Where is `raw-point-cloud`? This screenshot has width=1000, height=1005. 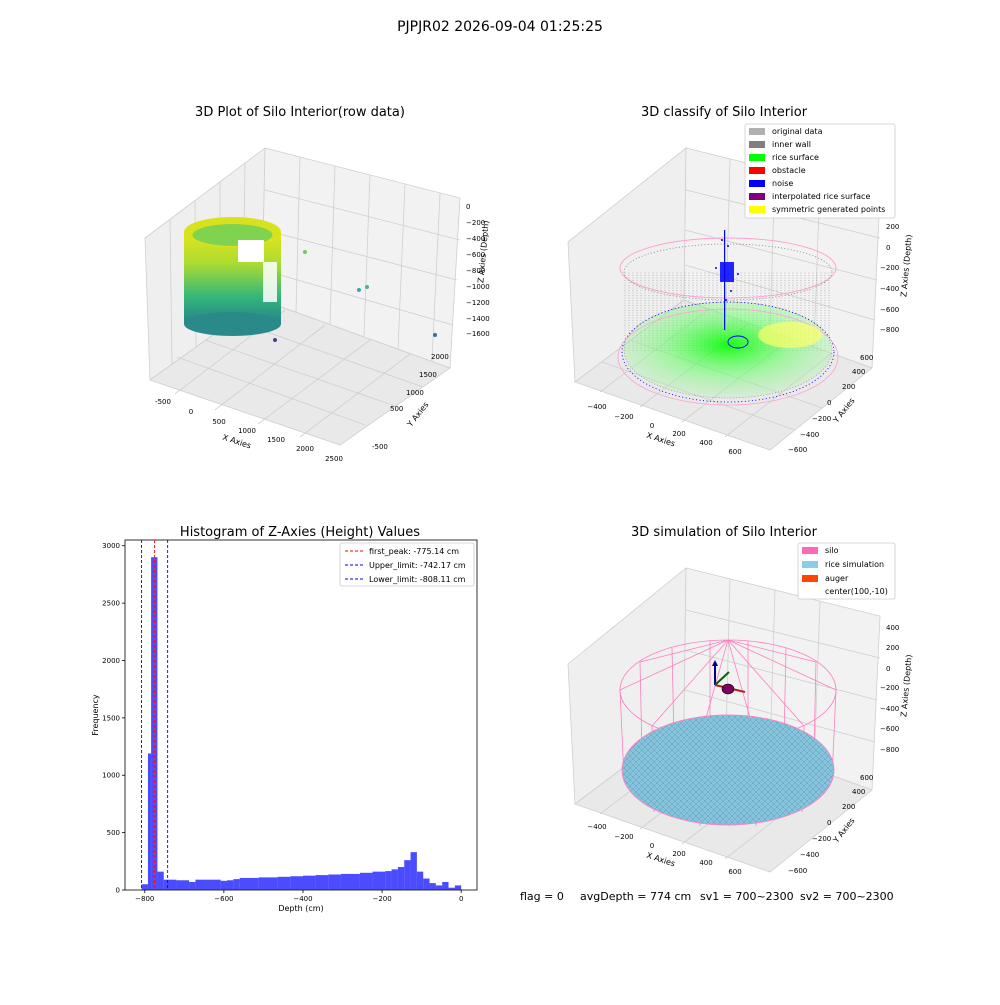
raw-point-cloud is located at coordinates (310, 279).